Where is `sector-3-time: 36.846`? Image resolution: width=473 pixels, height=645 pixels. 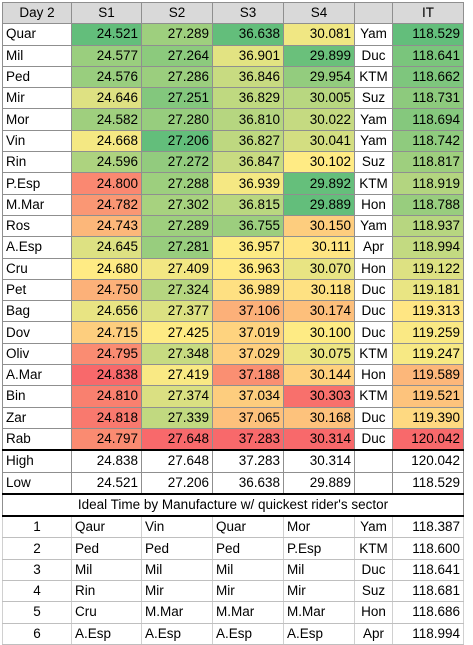
sector-3-time: 36.846 is located at coordinates (248, 77).